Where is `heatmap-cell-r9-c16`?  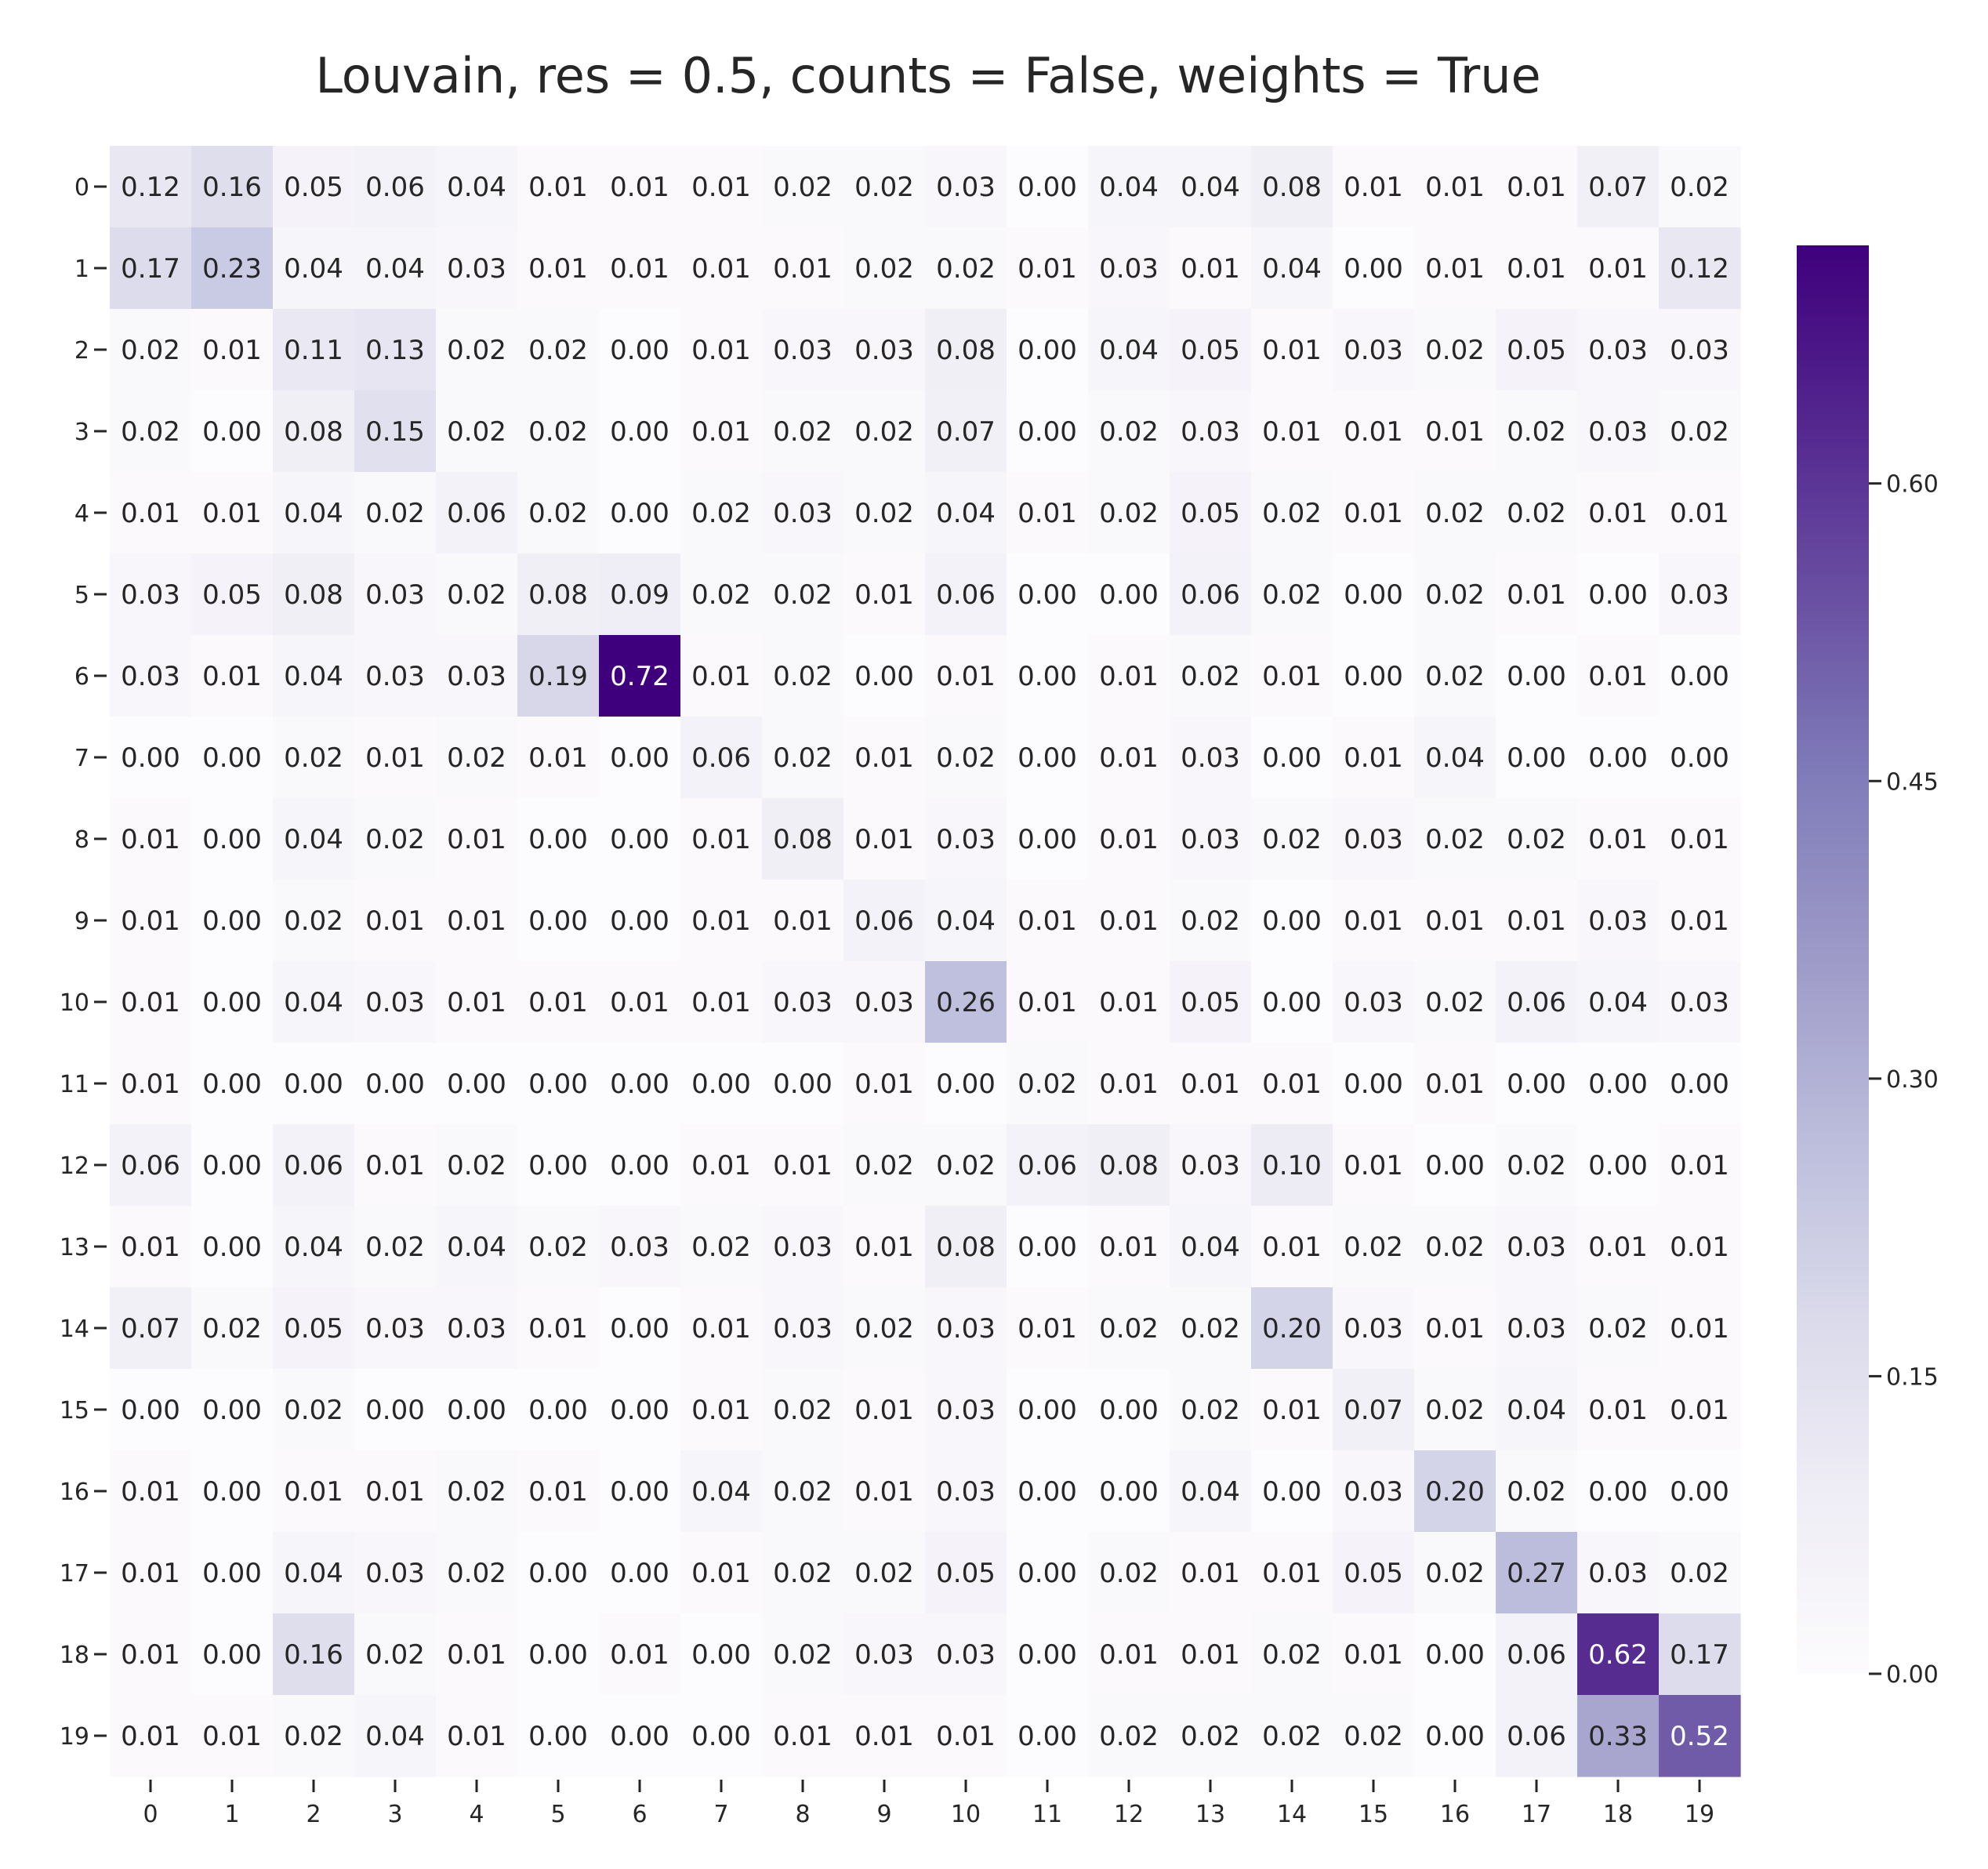 heatmap-cell-r9-c16 is located at coordinates (1455, 921).